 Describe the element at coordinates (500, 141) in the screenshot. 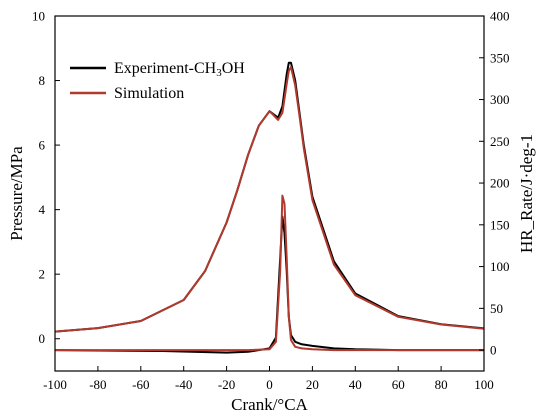

I see `y-right-tick-label: 250` at that location.